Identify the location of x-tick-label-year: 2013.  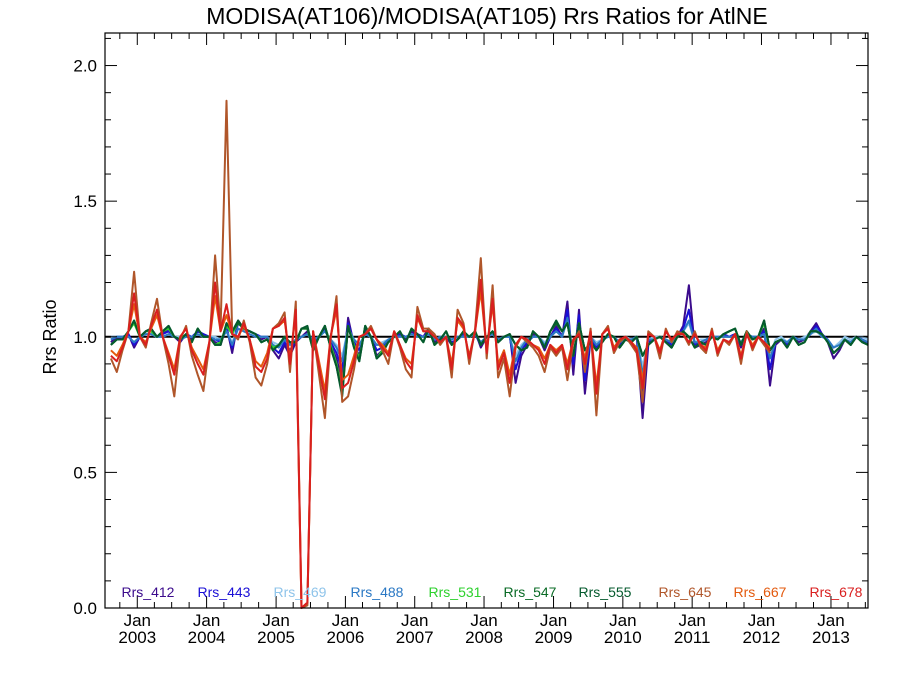
(831, 637).